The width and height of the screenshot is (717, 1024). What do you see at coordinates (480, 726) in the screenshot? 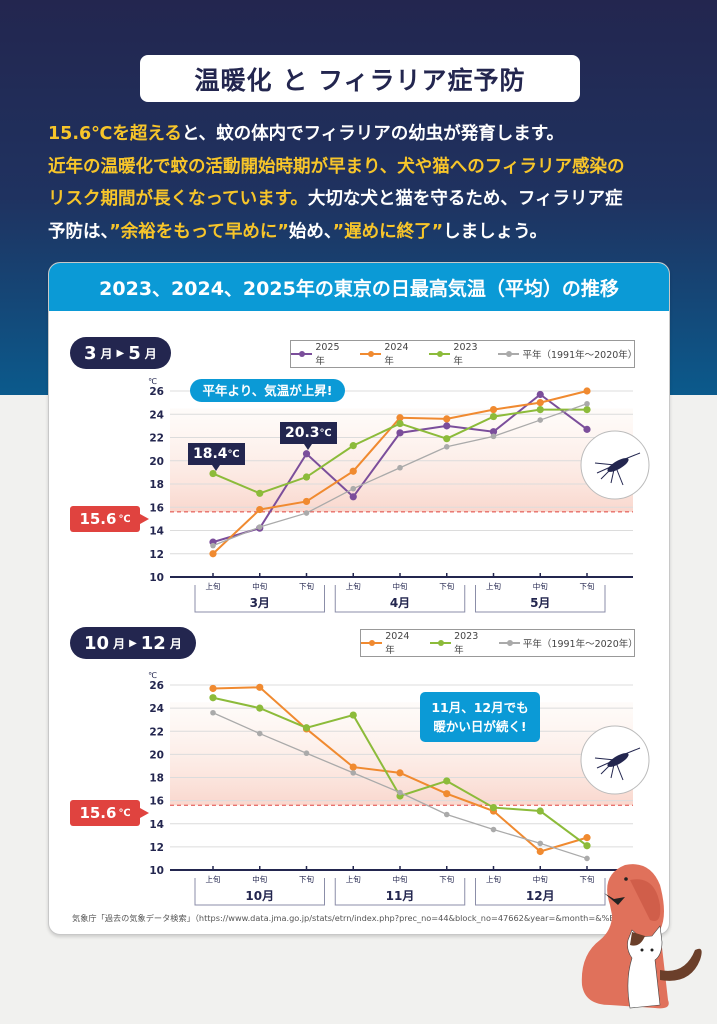
I see `note-line: 暖かい日が続く!` at bounding box center [480, 726].